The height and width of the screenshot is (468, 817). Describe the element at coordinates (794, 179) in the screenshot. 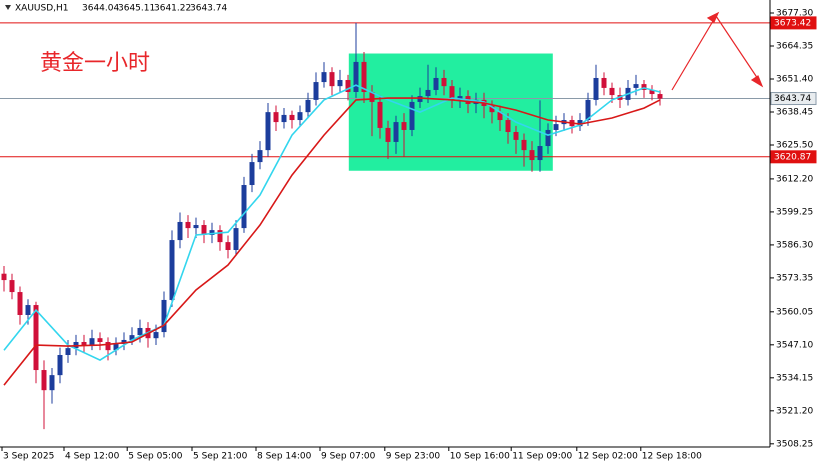

I see `y-tick-label: 3612.20` at that location.